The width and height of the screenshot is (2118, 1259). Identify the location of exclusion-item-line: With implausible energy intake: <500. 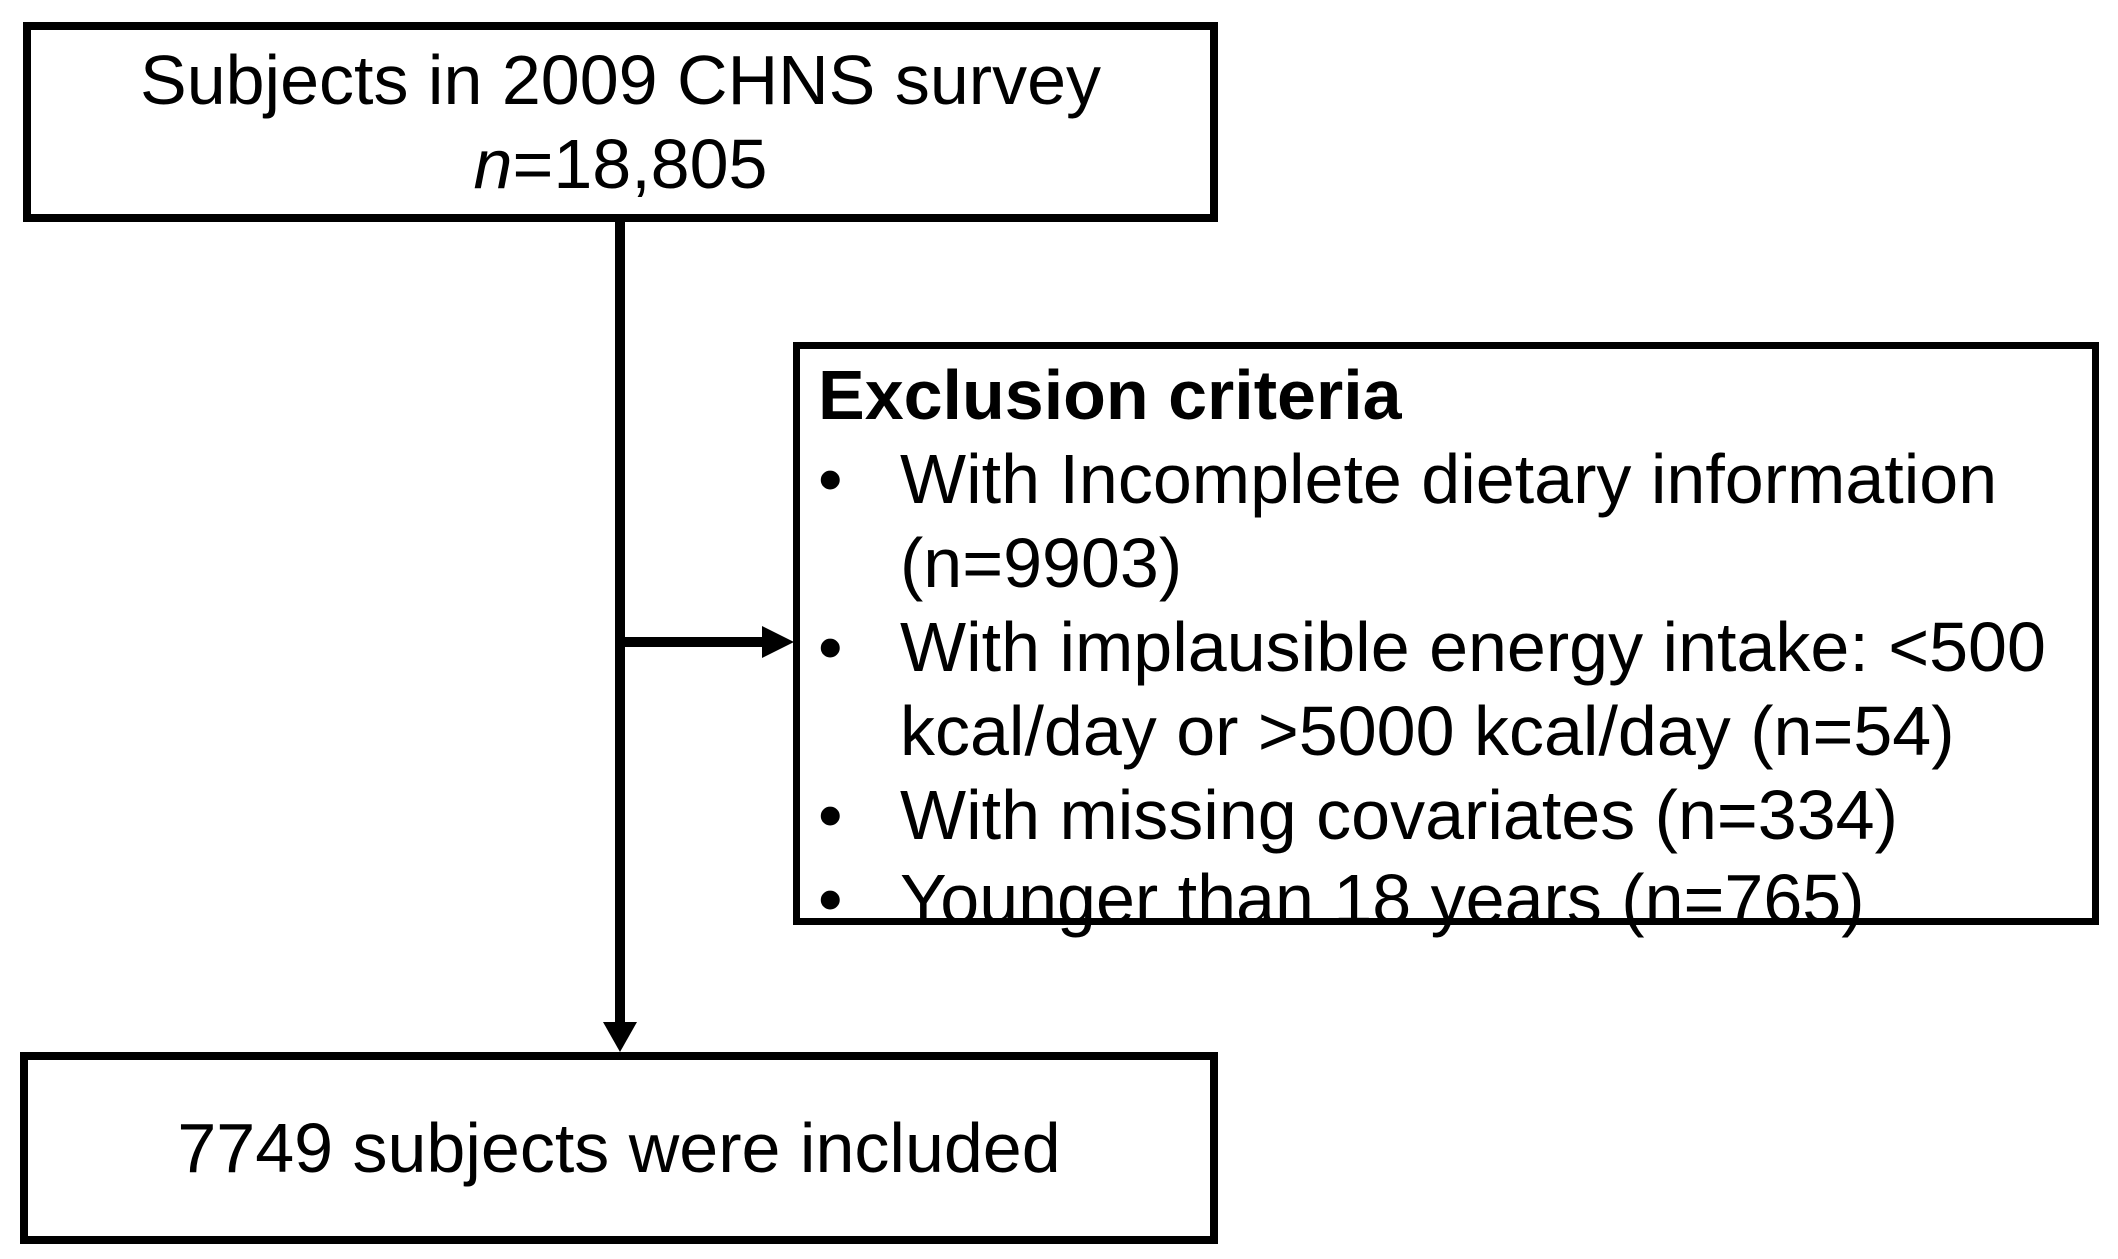
(1473, 647).